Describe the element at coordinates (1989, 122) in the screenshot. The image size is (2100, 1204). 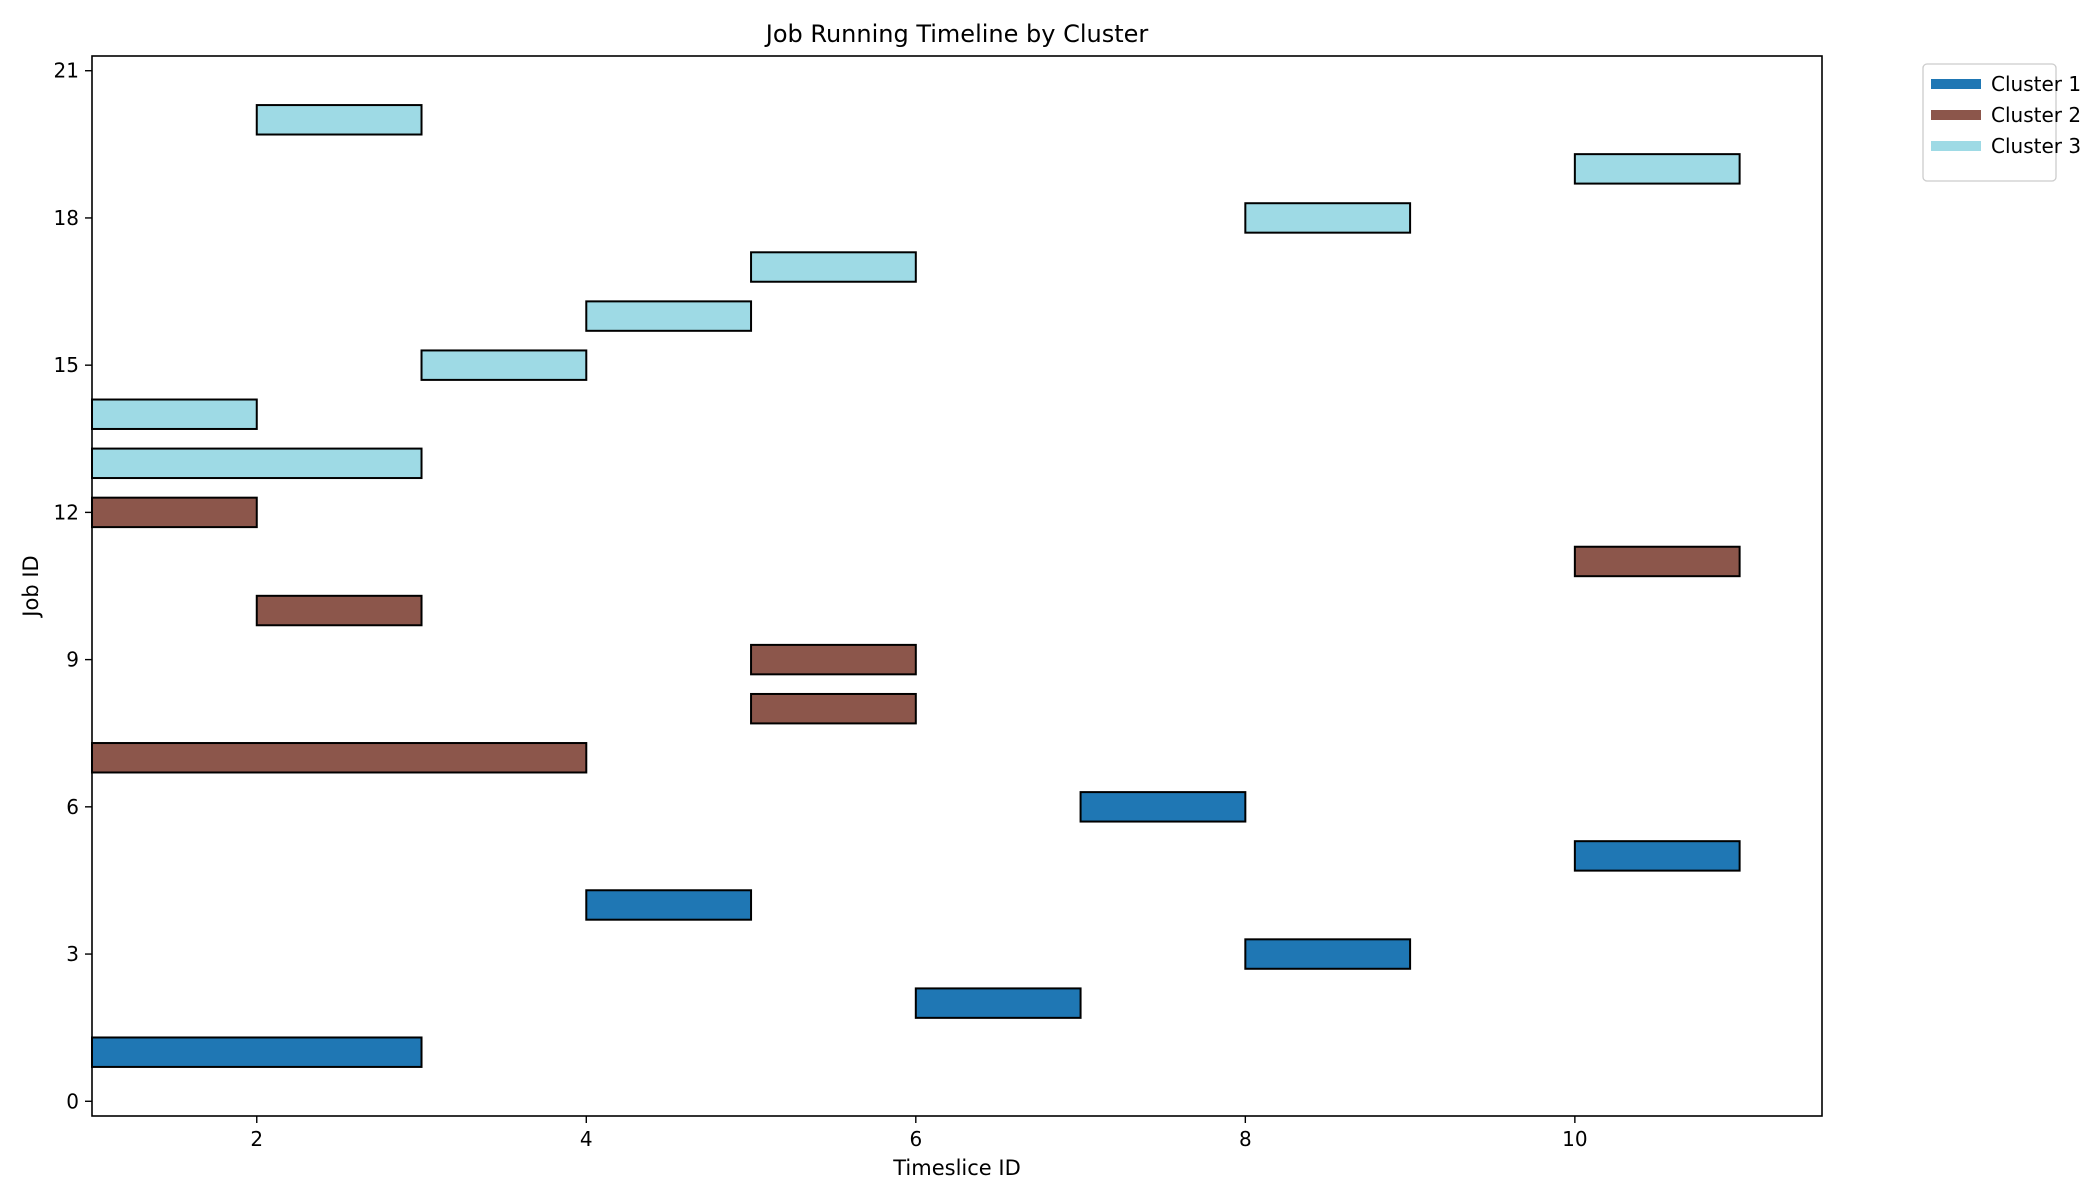
I see `legend-frame` at that location.